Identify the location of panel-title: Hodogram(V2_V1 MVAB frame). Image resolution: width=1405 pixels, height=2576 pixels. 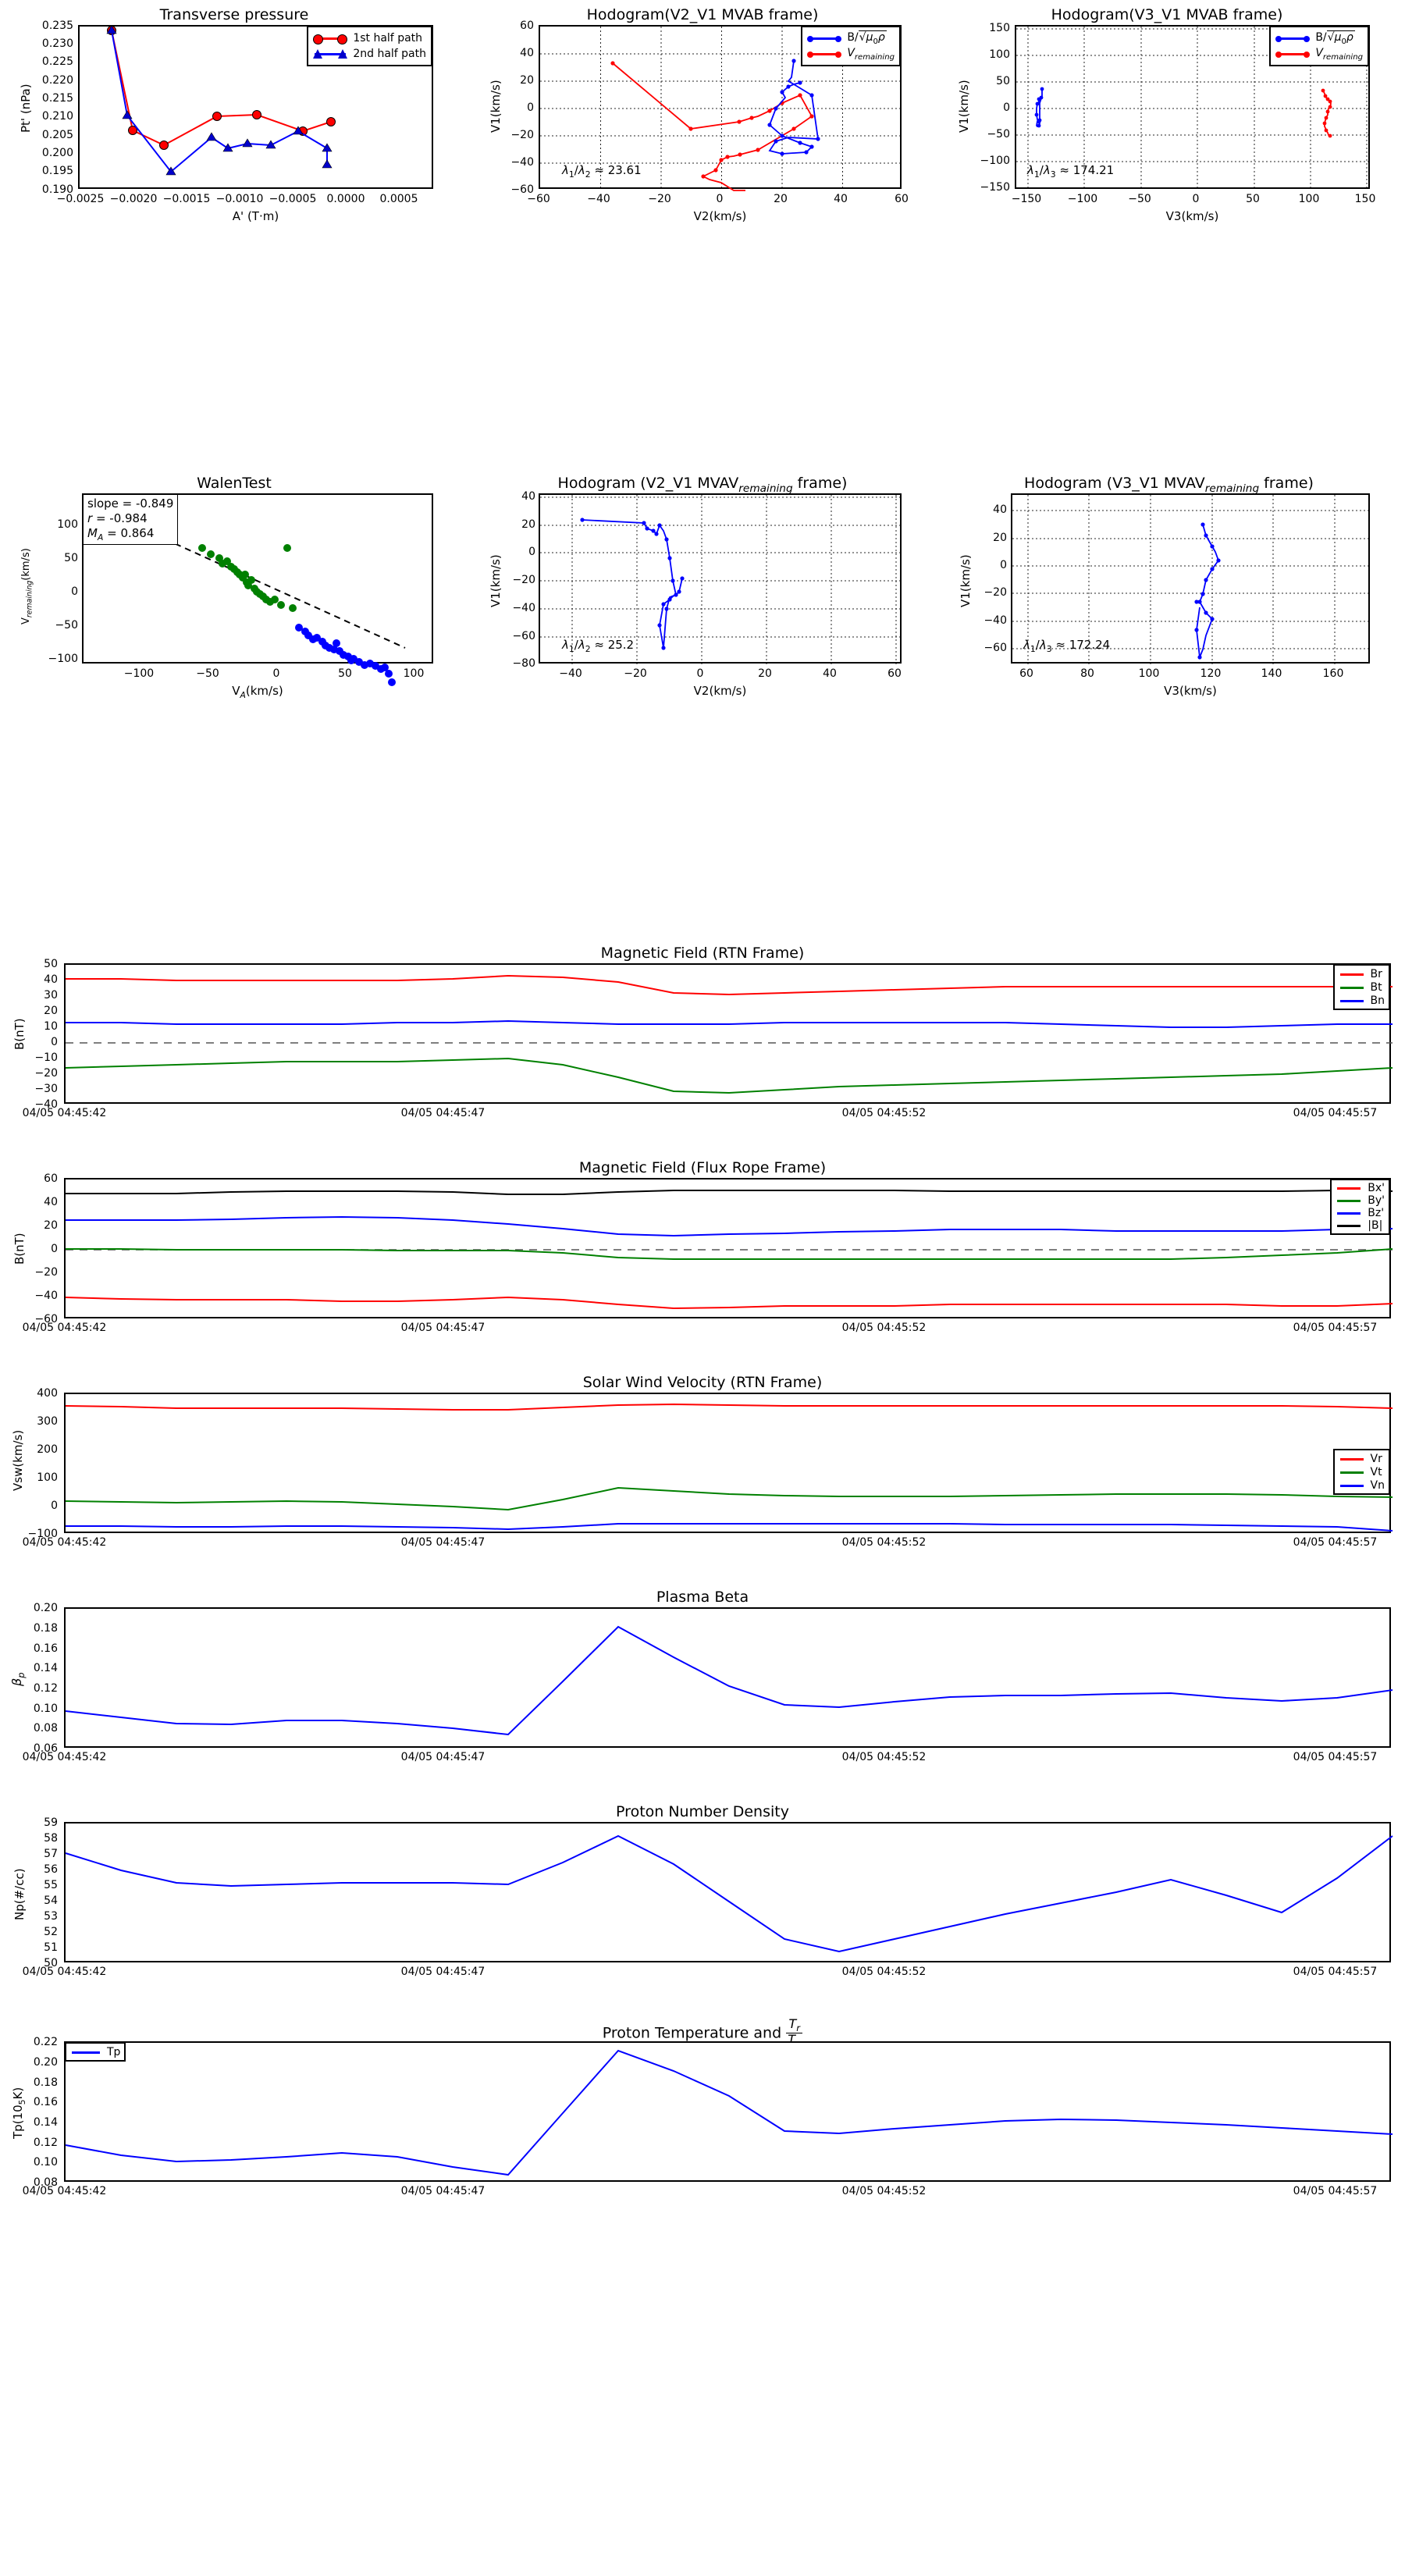
(703, 15).